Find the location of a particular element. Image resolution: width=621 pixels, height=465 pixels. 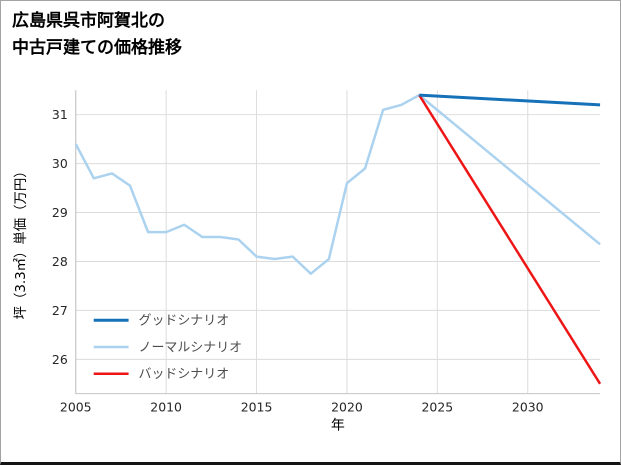

legend-item-good-scenario: グッドシナリオ is located at coordinates (161, 321).